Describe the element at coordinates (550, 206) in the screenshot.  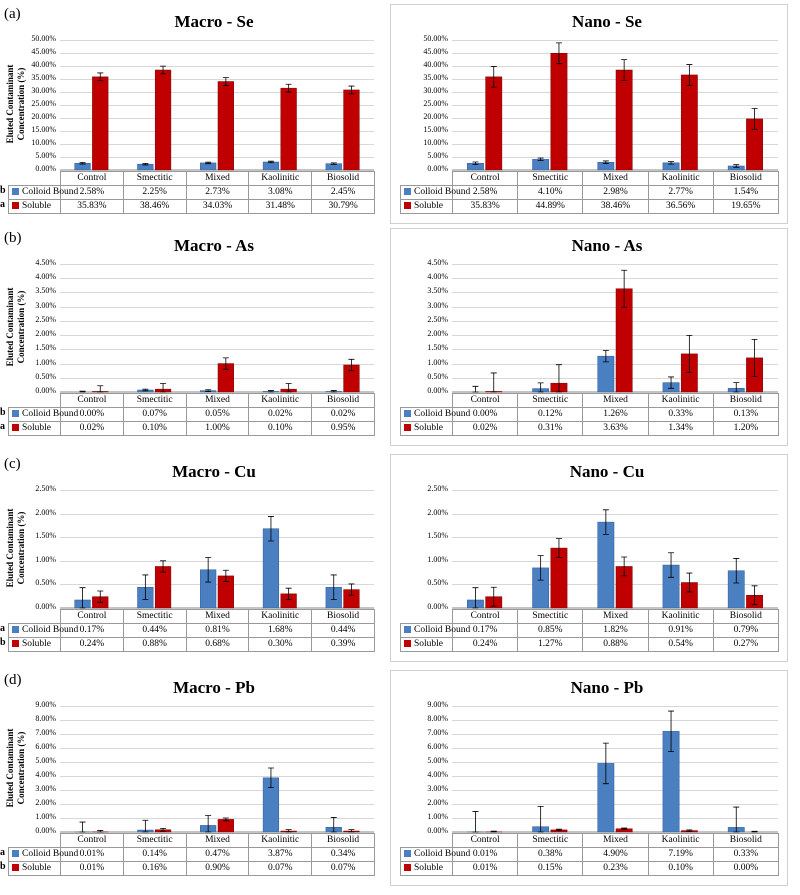
I see `data-label: 44.89%` at that location.